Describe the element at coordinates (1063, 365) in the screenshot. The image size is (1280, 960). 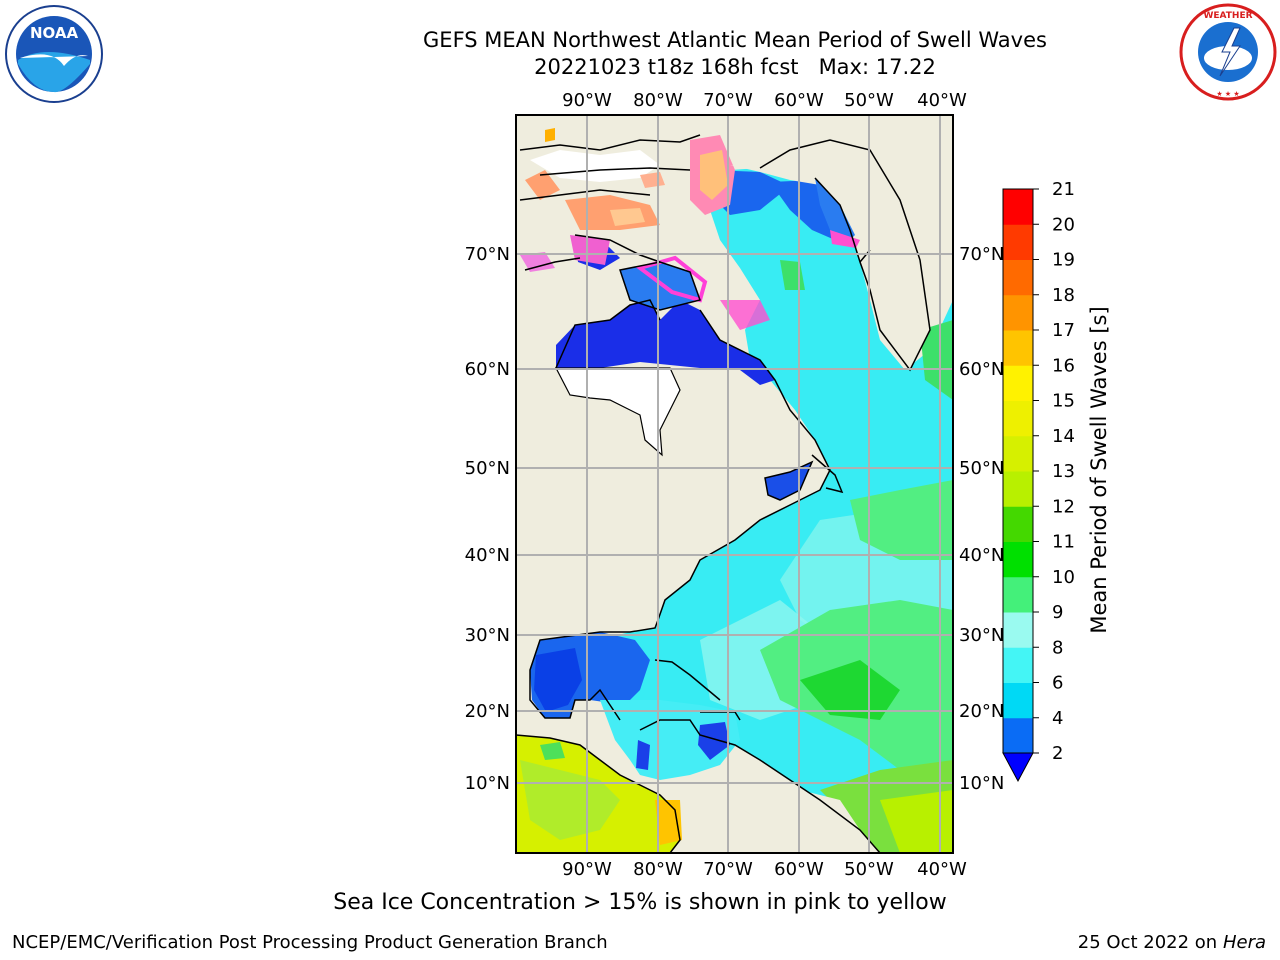
I see `colorbar-tick-label: 16` at that location.